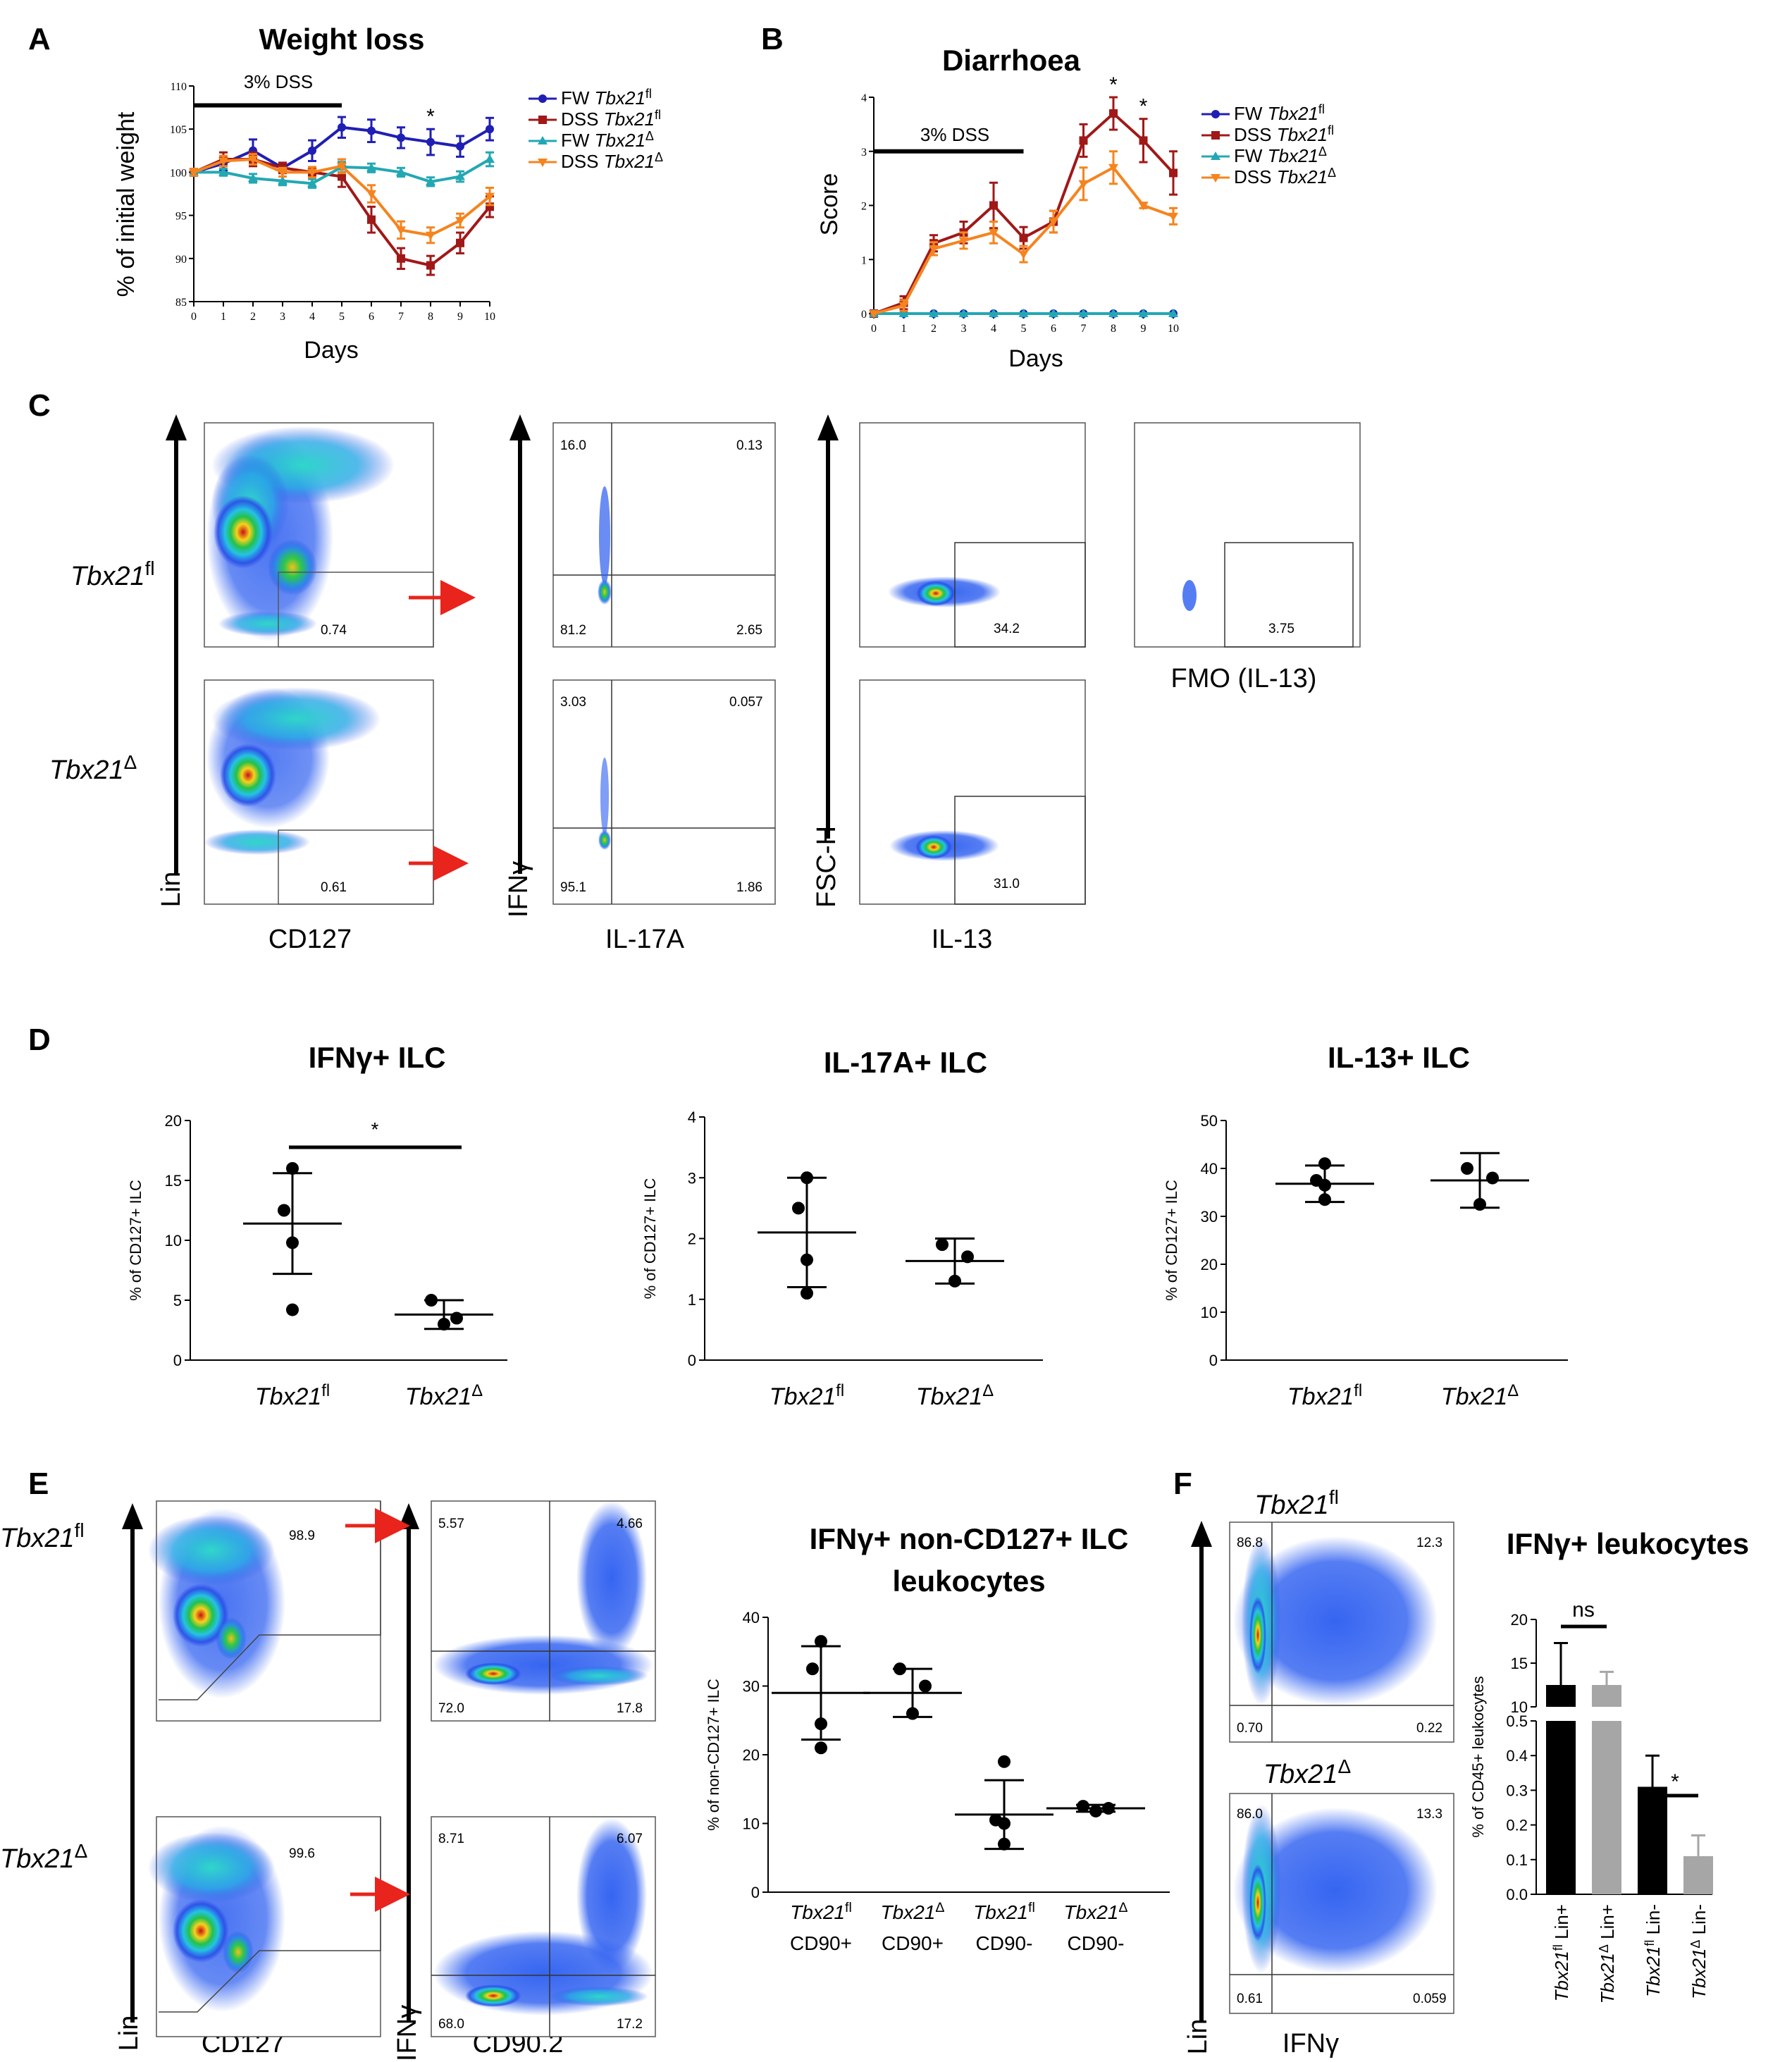 The width and height of the screenshot is (1792, 2062). I want to click on d3-ytick-label: 50, so click(1209, 1121).